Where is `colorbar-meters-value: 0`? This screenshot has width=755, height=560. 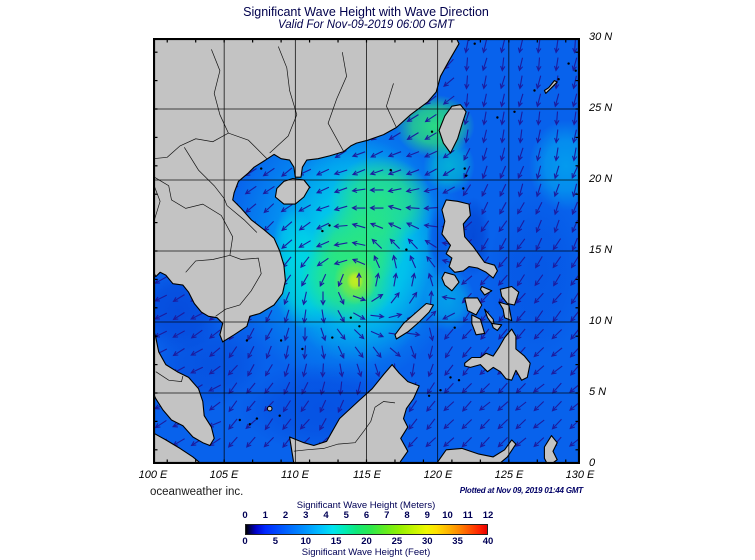
colorbar-meters-value: 0 is located at coordinates (245, 515).